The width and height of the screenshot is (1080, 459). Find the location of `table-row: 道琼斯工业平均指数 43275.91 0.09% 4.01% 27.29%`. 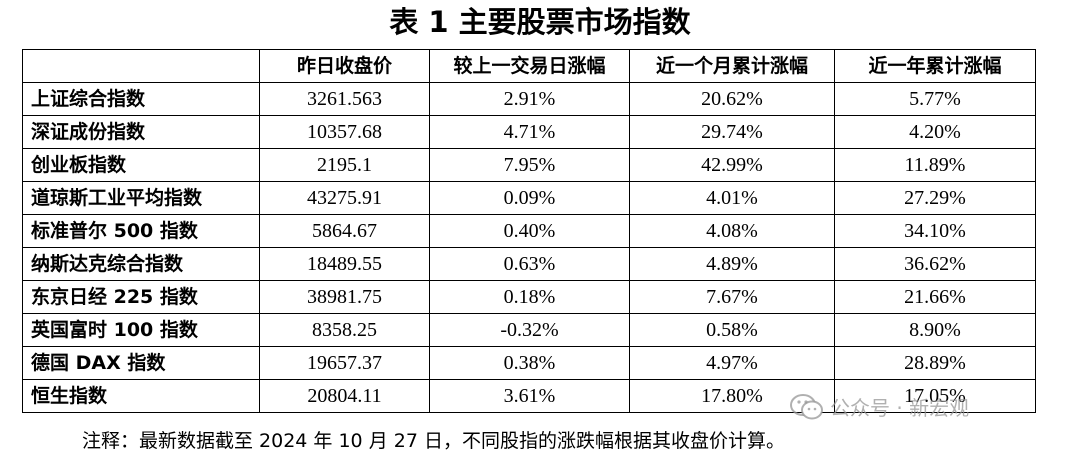

table-row: 道琼斯工业平均指数 43275.91 0.09% 4.01% 27.29% is located at coordinates (529, 198).